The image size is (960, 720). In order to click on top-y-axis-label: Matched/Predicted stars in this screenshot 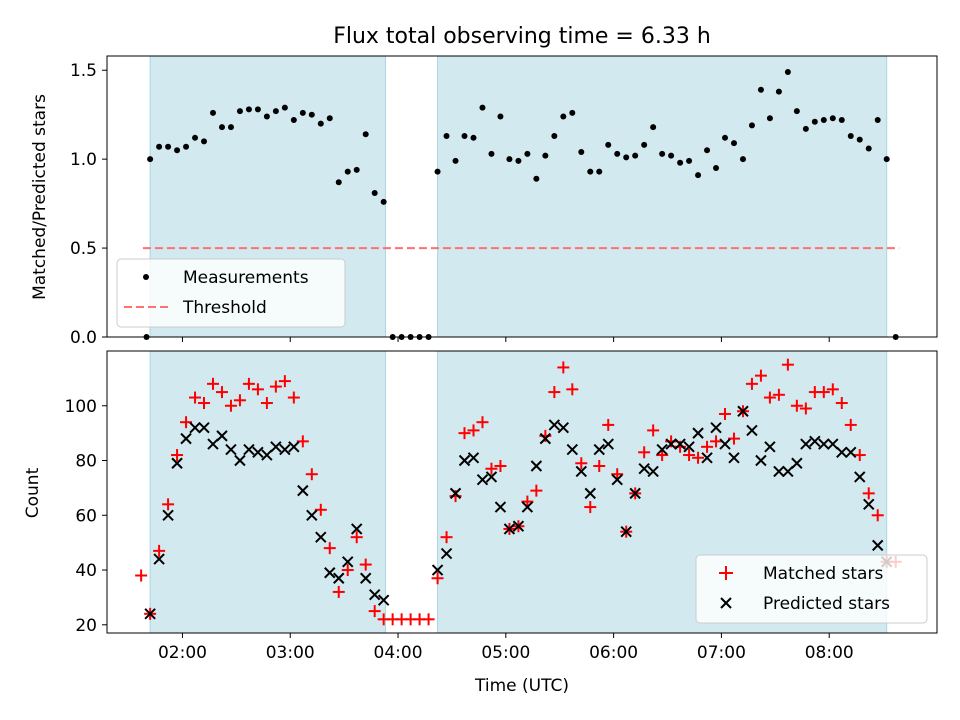, I will do `click(40, 197)`.